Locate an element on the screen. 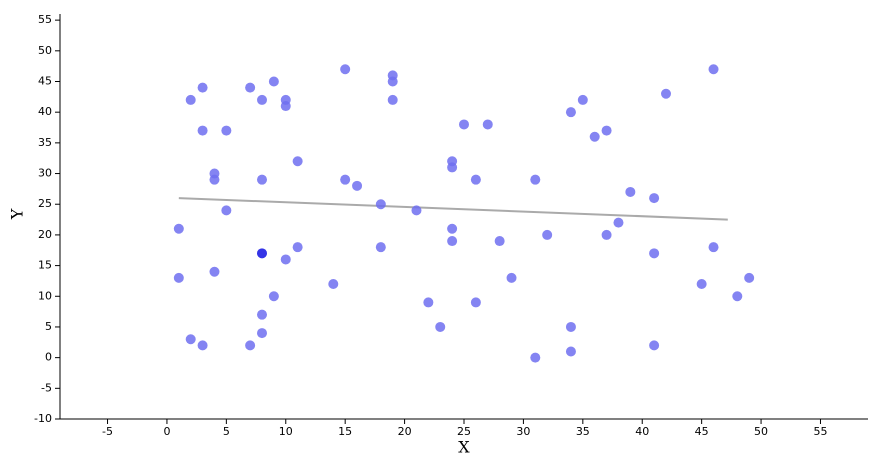  x-tick-label: 55 is located at coordinates (820, 431).